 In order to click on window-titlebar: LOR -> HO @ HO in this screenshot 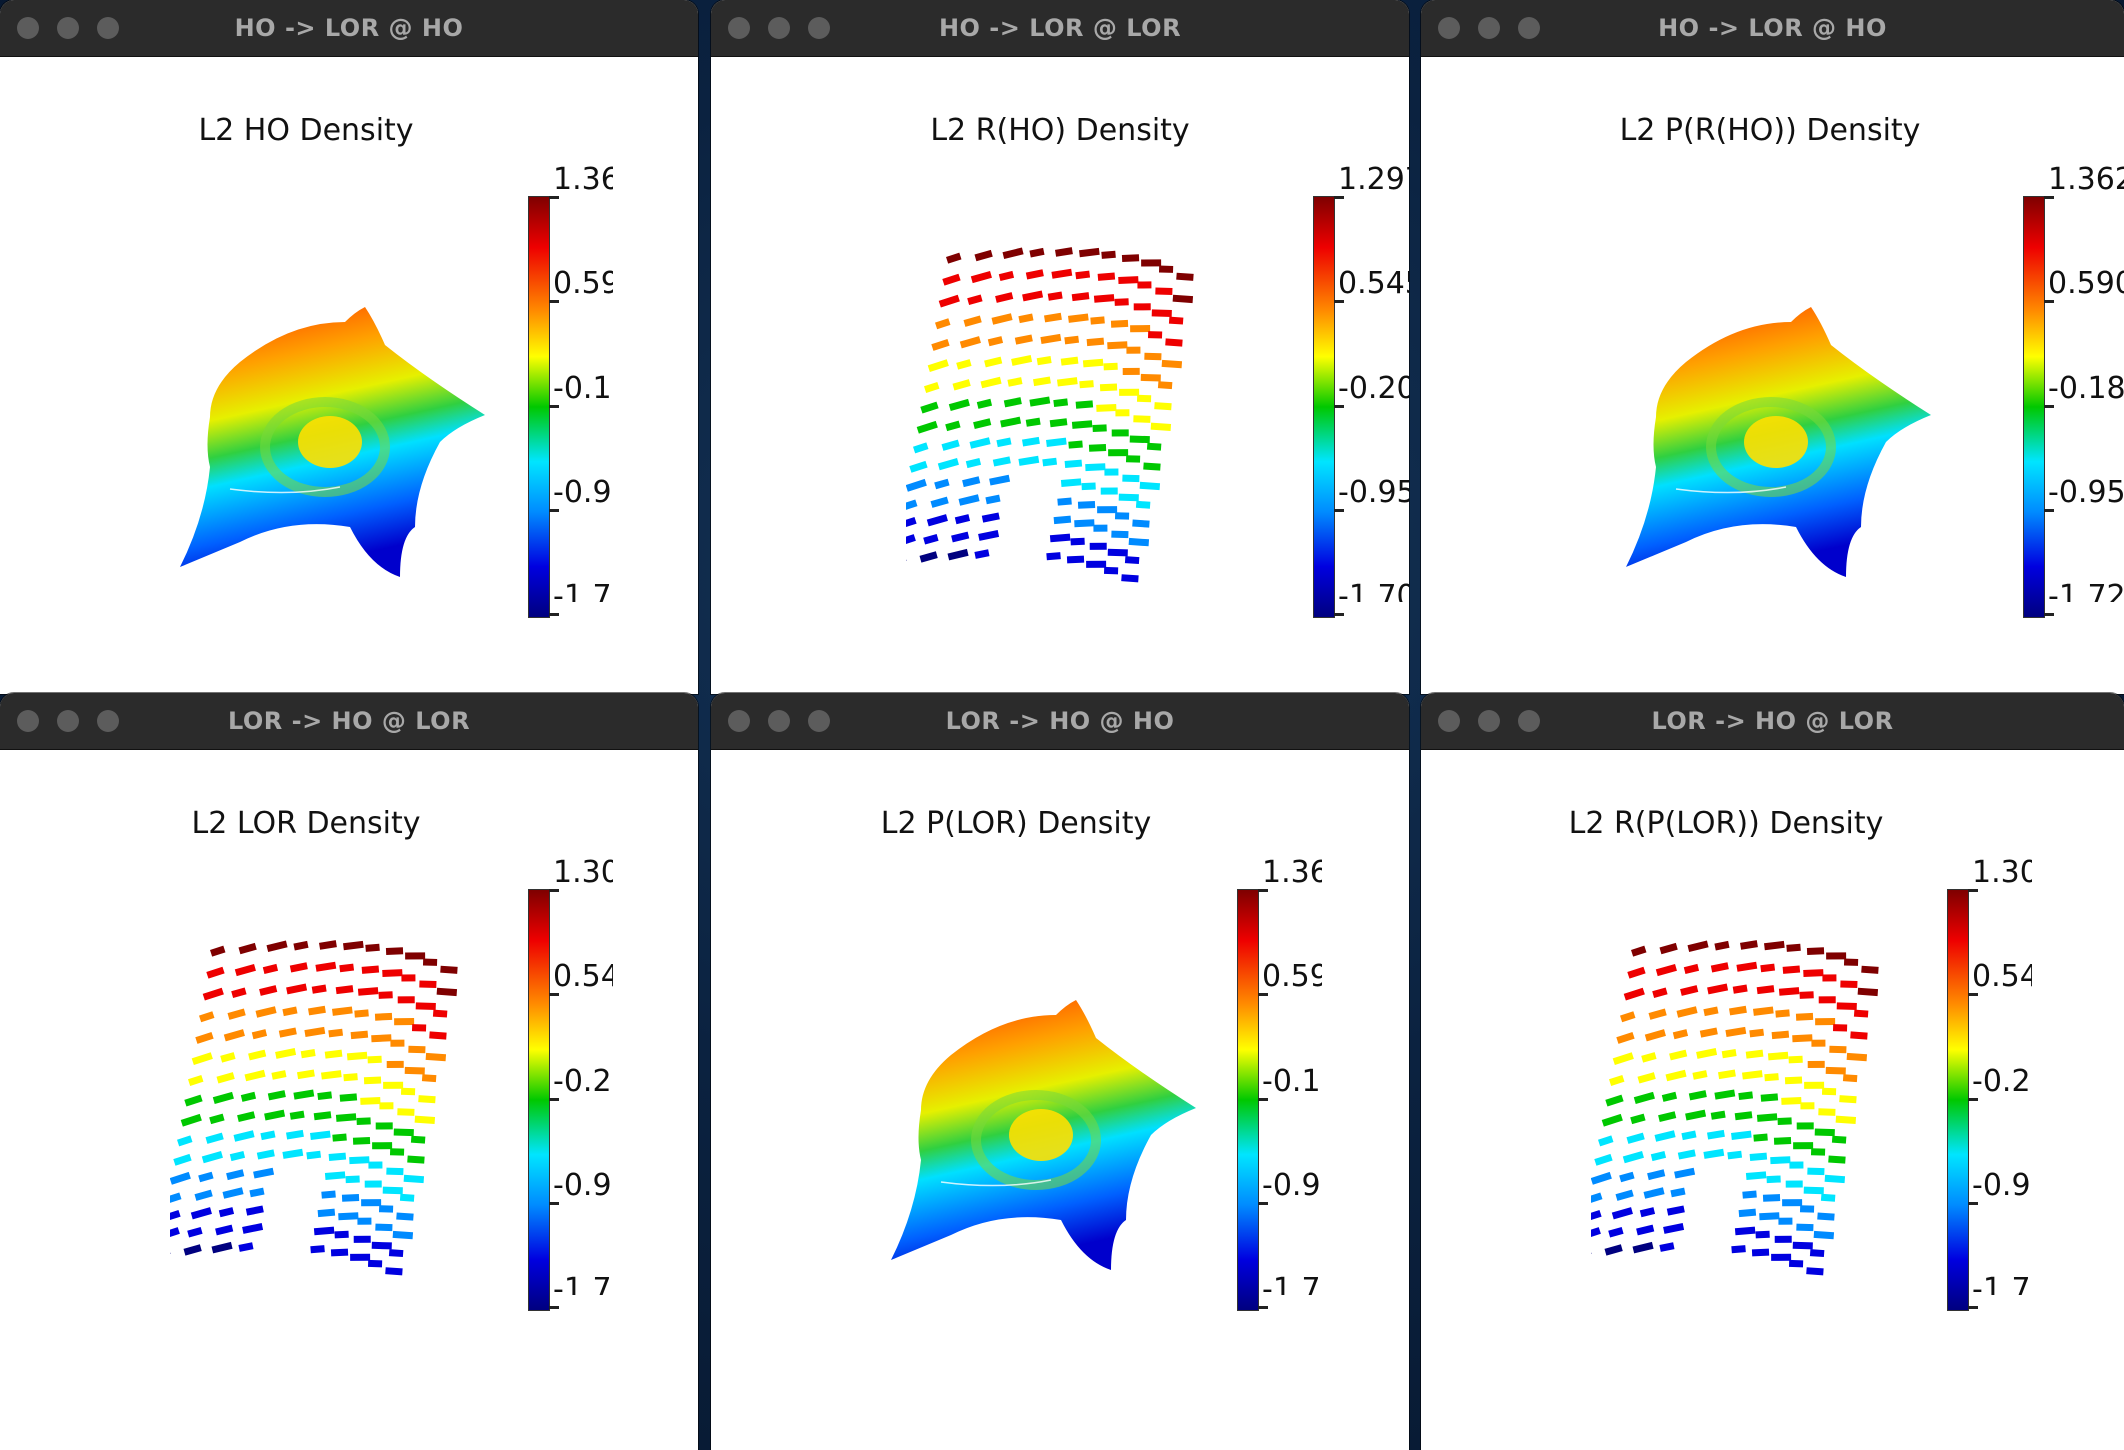, I will do `click(1060, 721)`.